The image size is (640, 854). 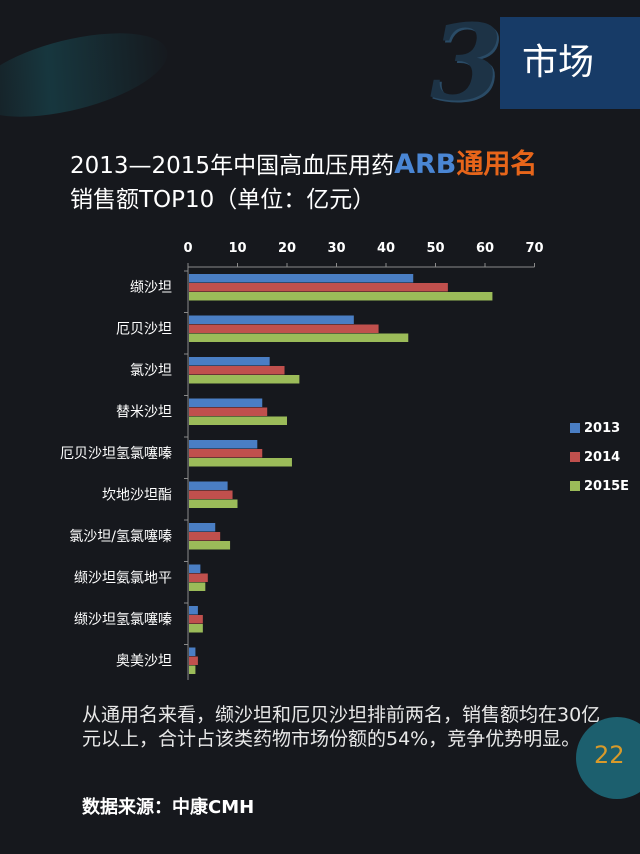 What do you see at coordinates (425, 164) in the screenshot?
I see `title-highlight-arb: ARB` at bounding box center [425, 164].